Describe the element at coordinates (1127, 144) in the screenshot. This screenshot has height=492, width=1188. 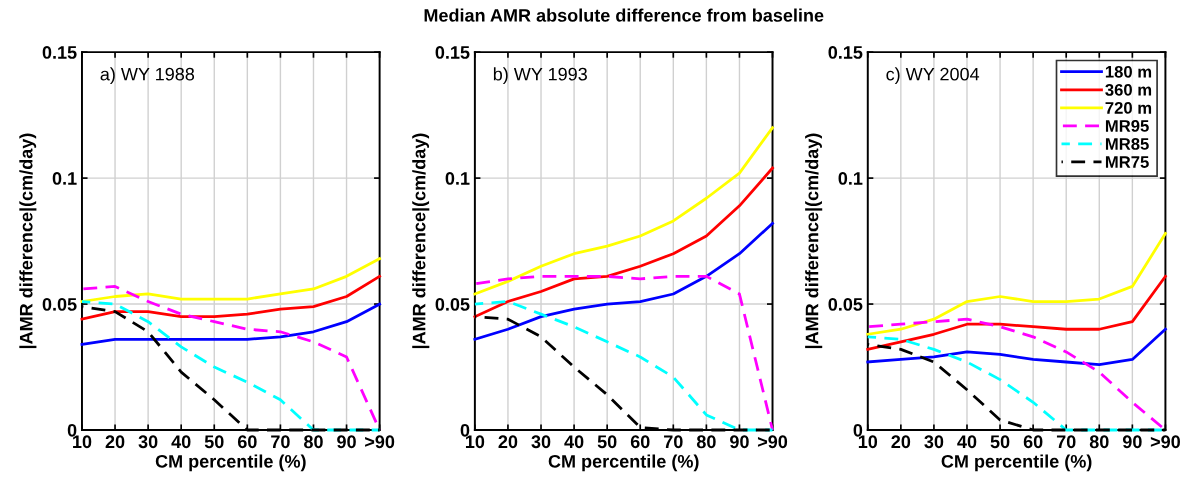
I see `legend-label: MR85` at that location.